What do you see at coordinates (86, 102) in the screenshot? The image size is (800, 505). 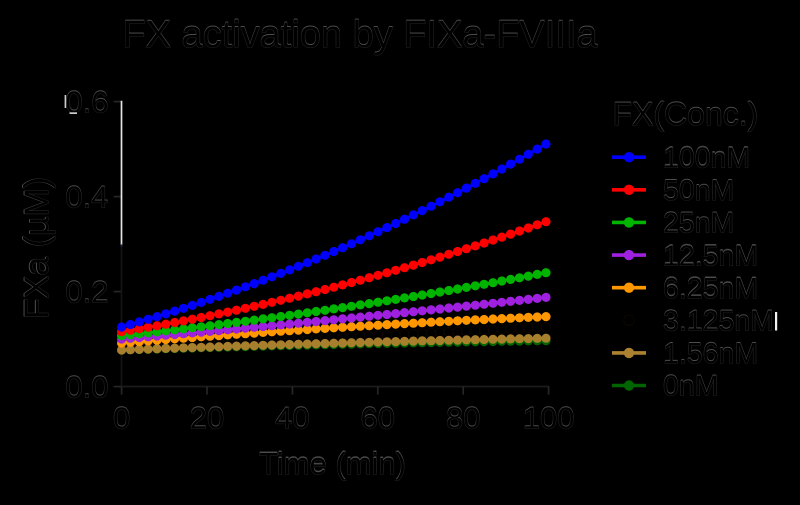 I see `svg-text: 0.6` at bounding box center [86, 102].